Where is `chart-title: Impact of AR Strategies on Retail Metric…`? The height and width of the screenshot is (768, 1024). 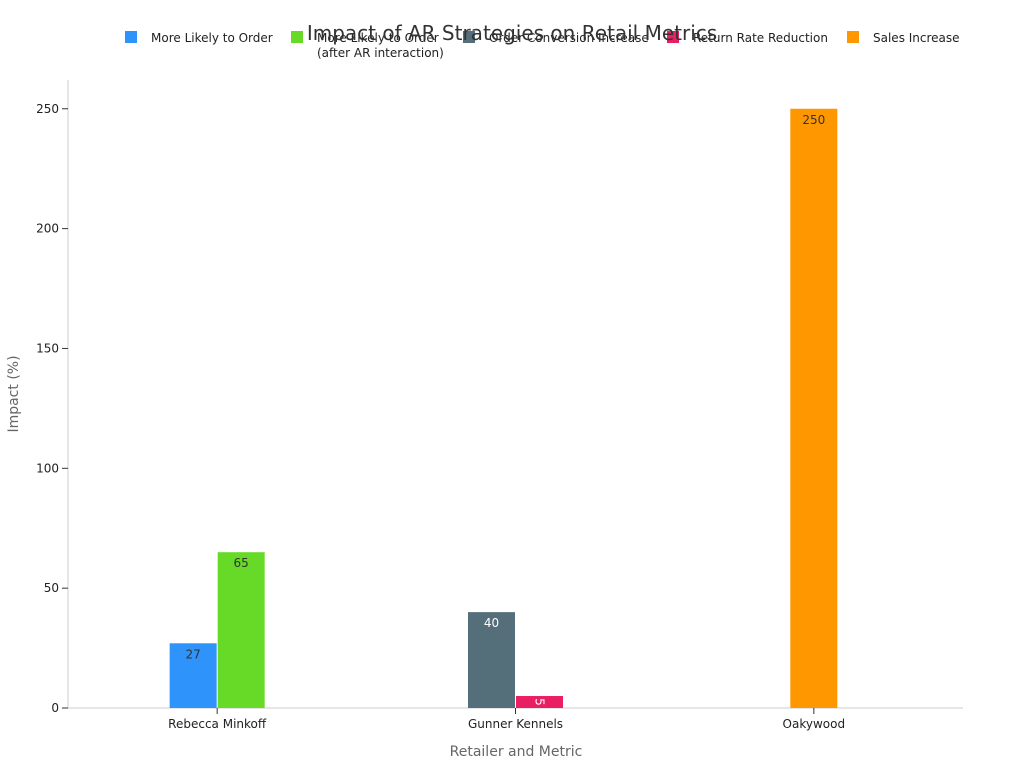
chart-title: Impact of AR Strategies on Retail Metric… is located at coordinates (512, 33).